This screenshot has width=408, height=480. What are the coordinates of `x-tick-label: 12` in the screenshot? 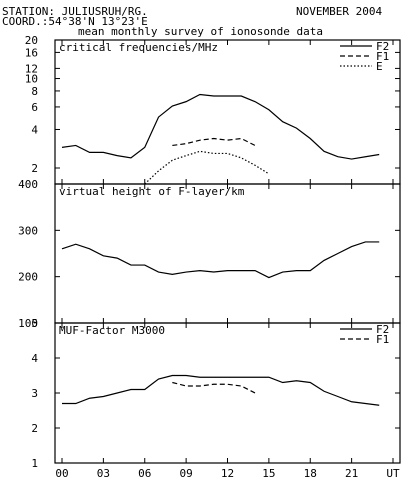 It's located at (227, 473).